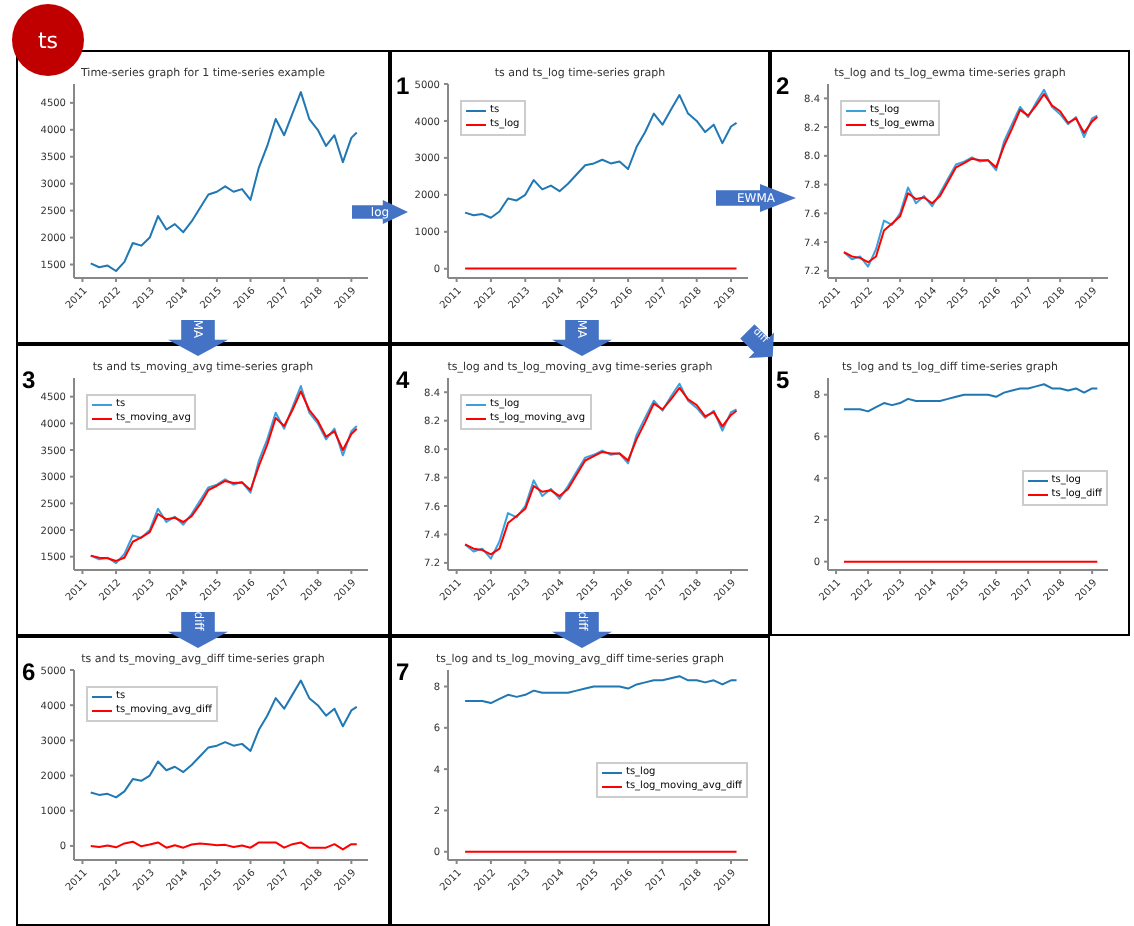 The width and height of the screenshot is (1134, 926). What do you see at coordinates (29, 672) in the screenshot?
I see `text: 6` at bounding box center [29, 672].